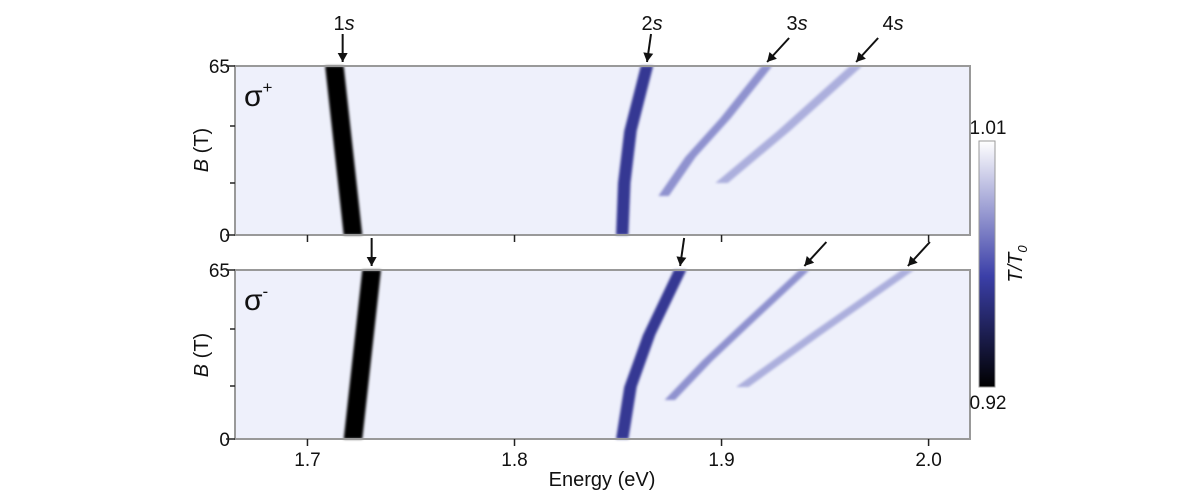  What do you see at coordinates (258, 95) in the screenshot?
I see `polarization-label-top: σ+` at bounding box center [258, 95].